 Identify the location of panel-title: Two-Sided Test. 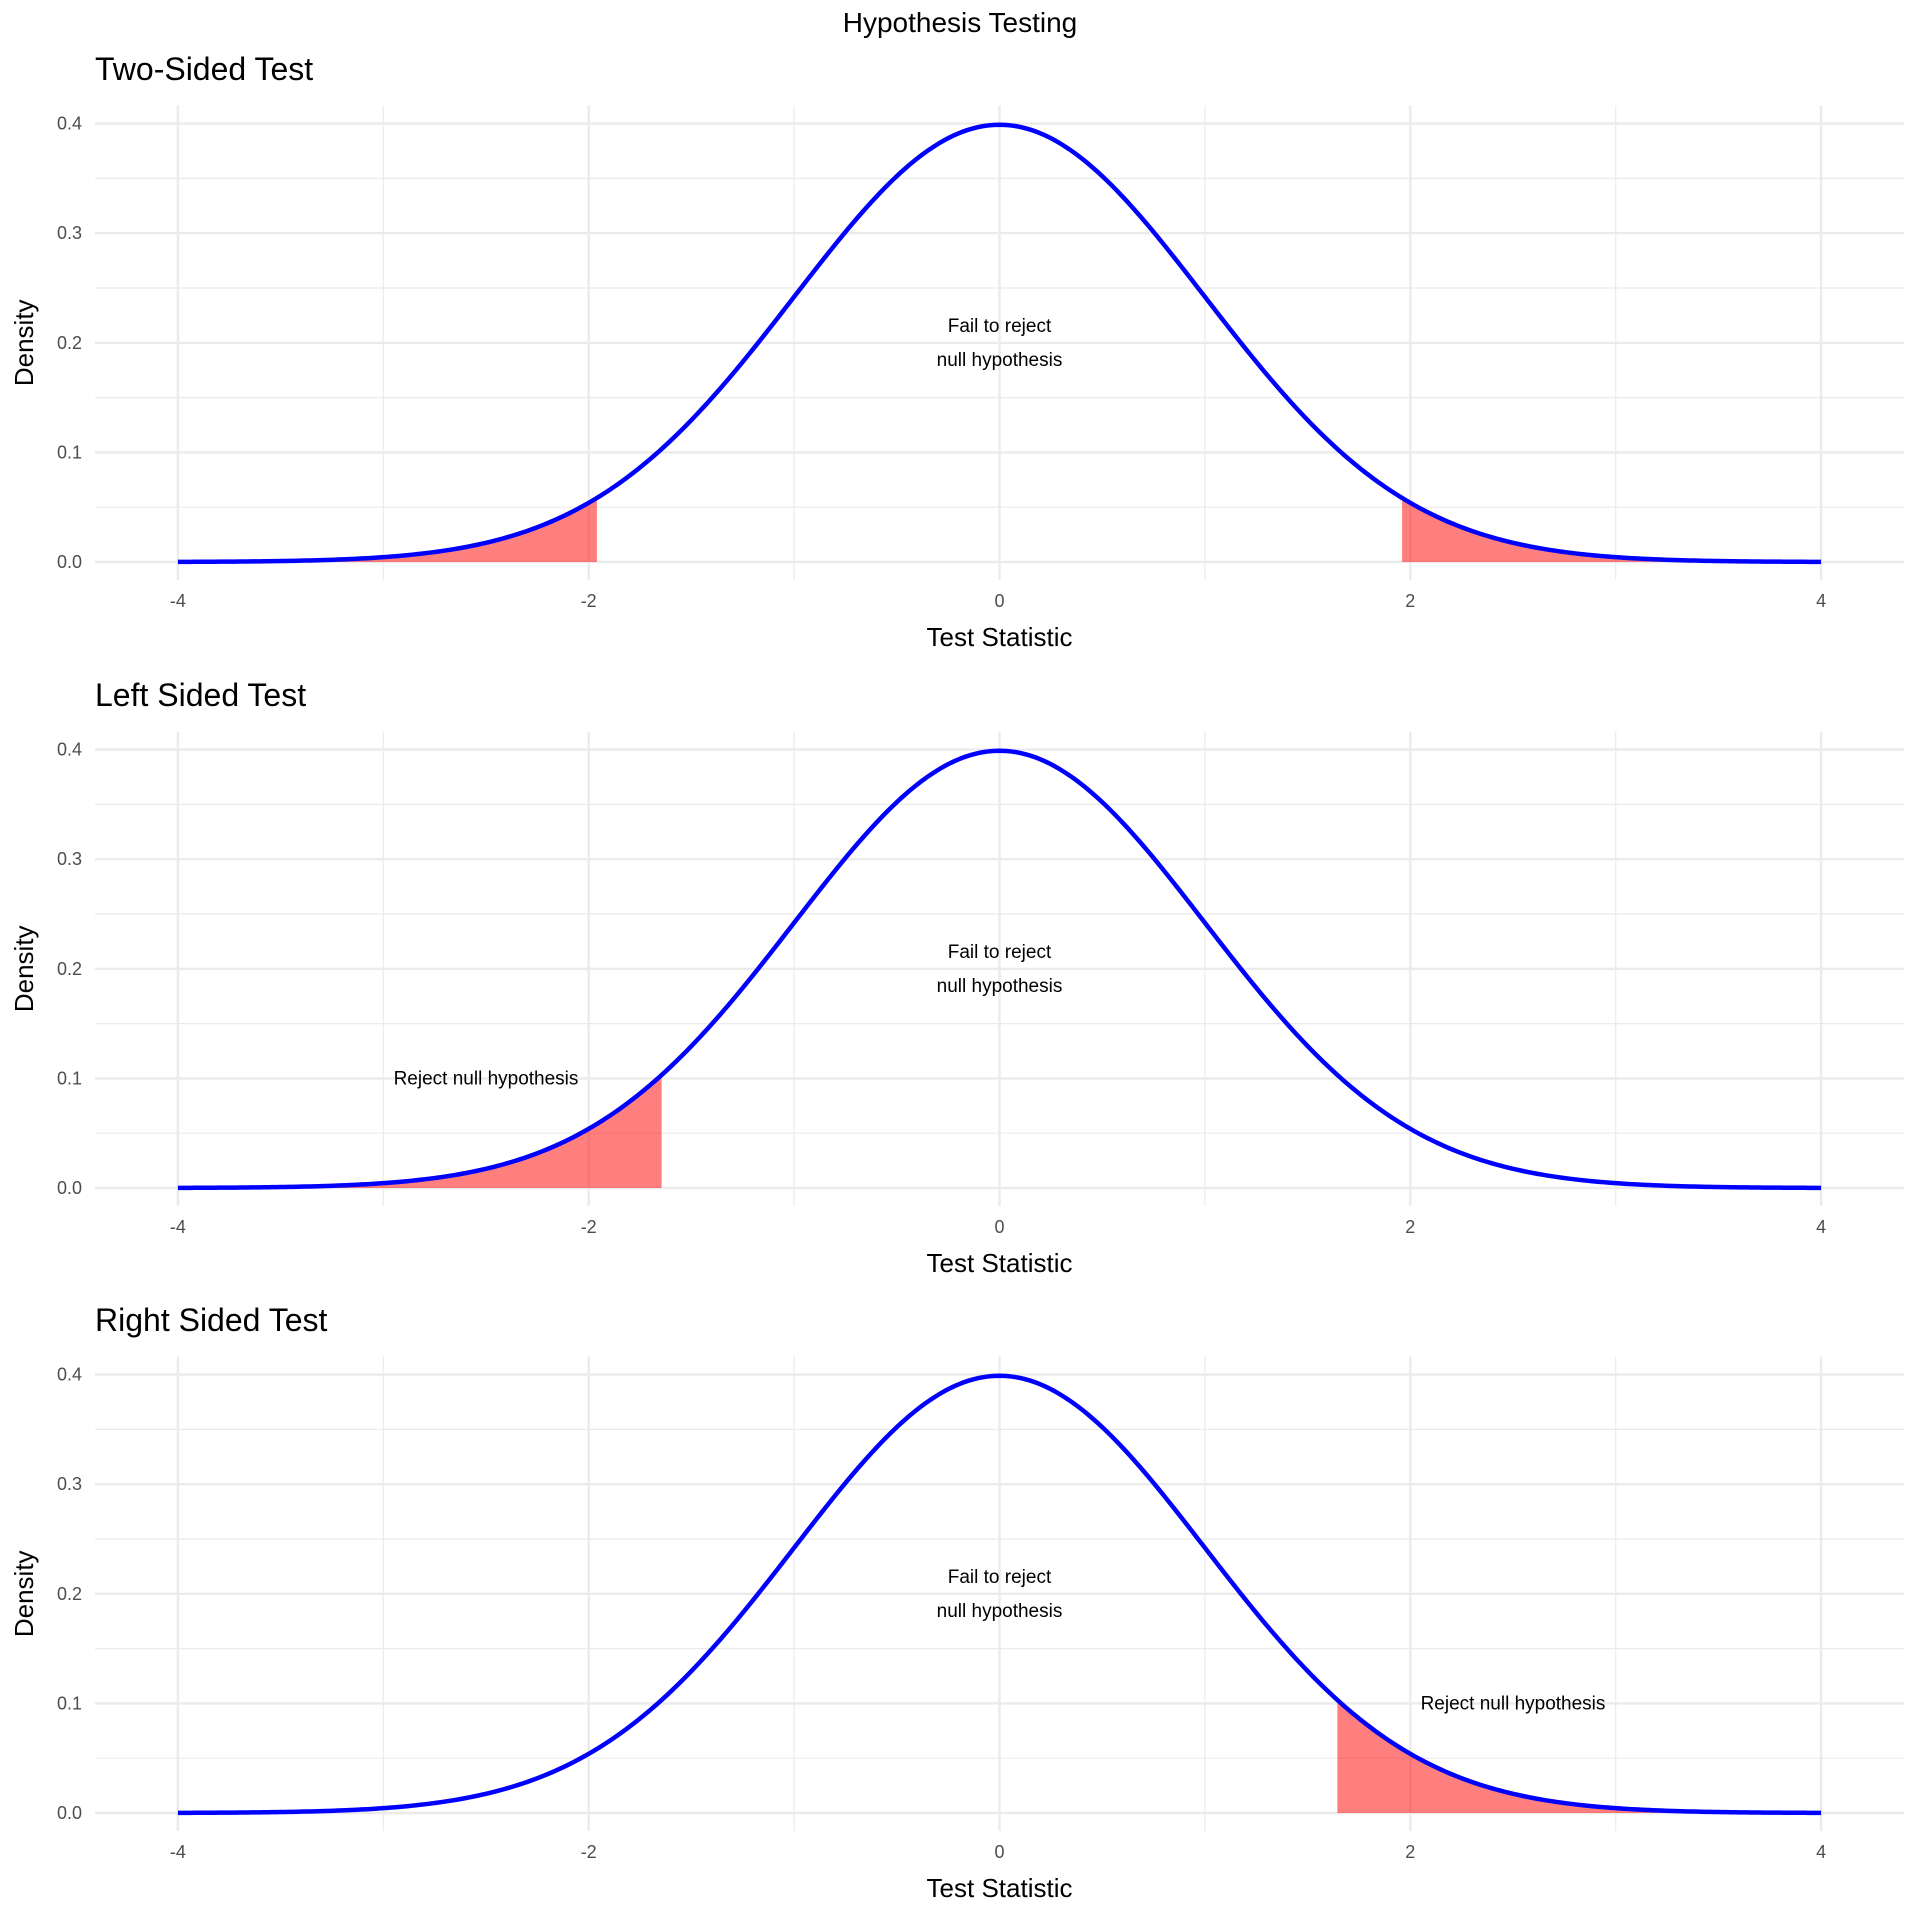
(204, 69).